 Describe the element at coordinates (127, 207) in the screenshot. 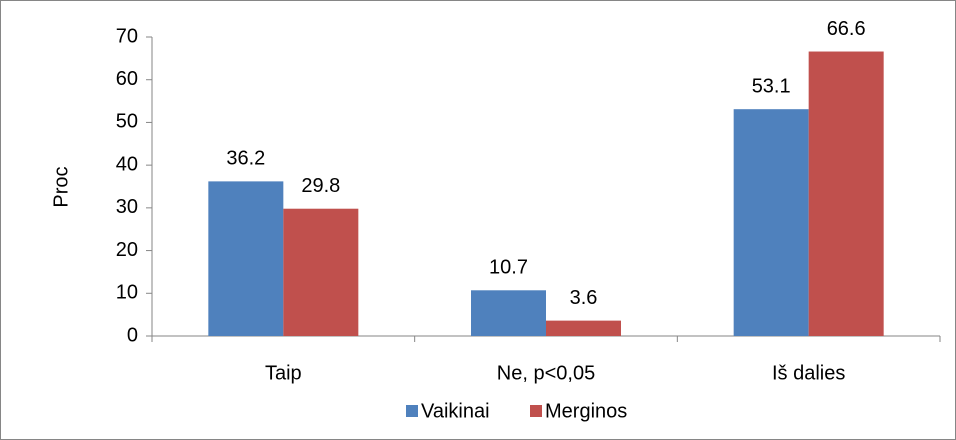

I see `y-tick-label: 30` at that location.